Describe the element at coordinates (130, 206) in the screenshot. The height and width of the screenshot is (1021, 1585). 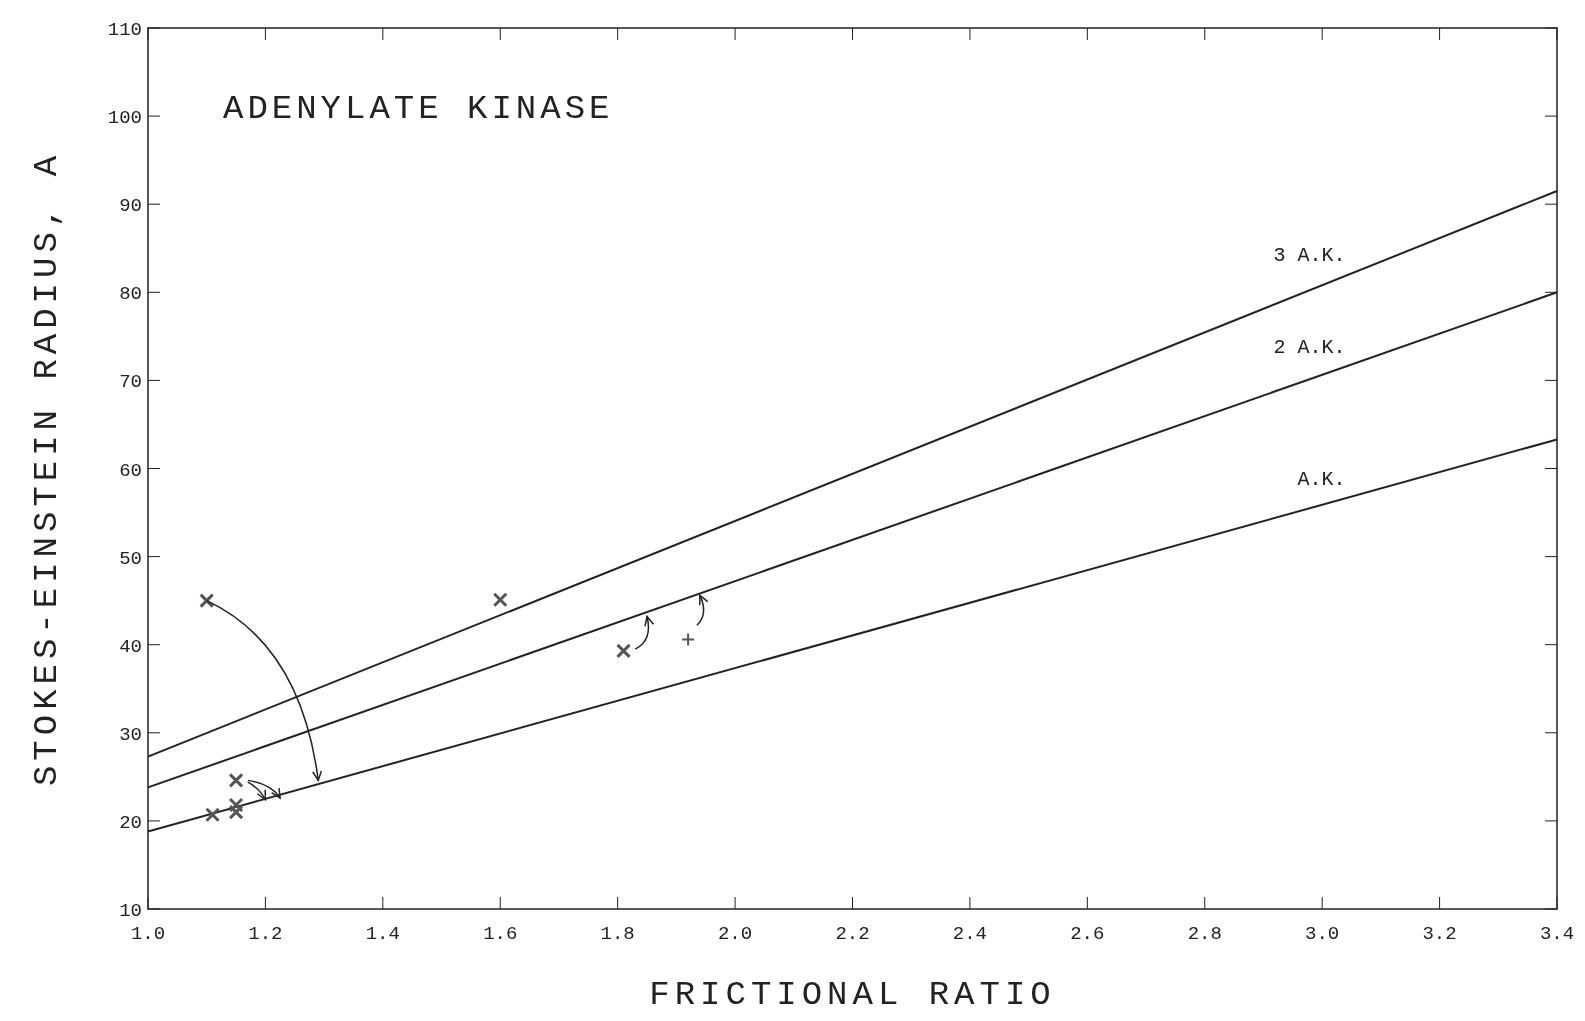
I see `y-tick-label: 90` at that location.